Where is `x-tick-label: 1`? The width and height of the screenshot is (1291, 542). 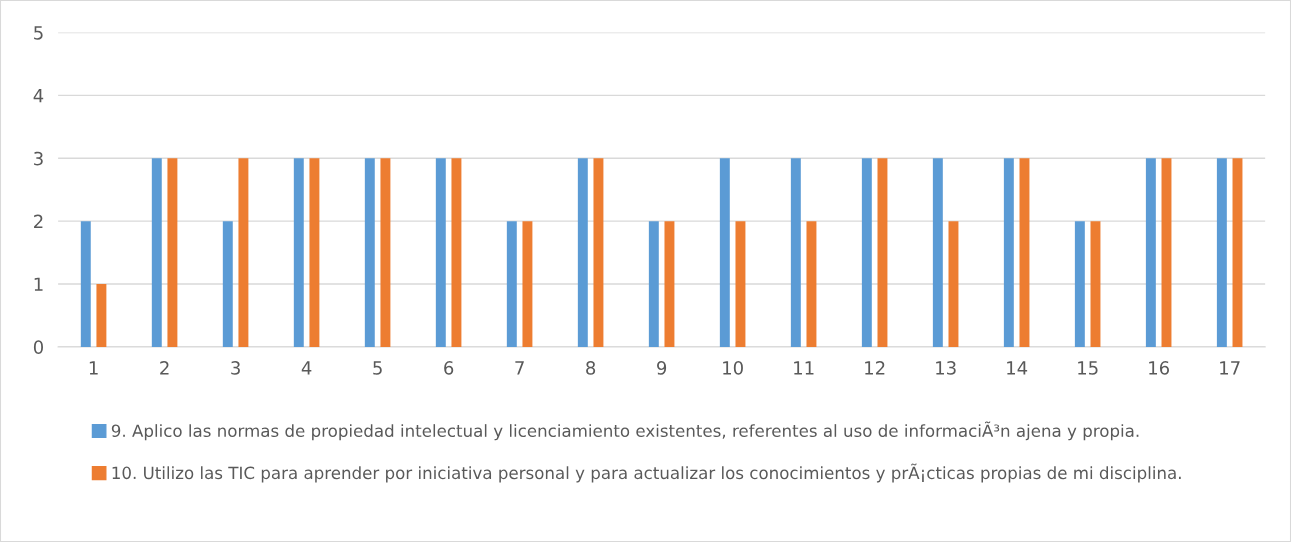 x-tick-label: 1 is located at coordinates (93, 368).